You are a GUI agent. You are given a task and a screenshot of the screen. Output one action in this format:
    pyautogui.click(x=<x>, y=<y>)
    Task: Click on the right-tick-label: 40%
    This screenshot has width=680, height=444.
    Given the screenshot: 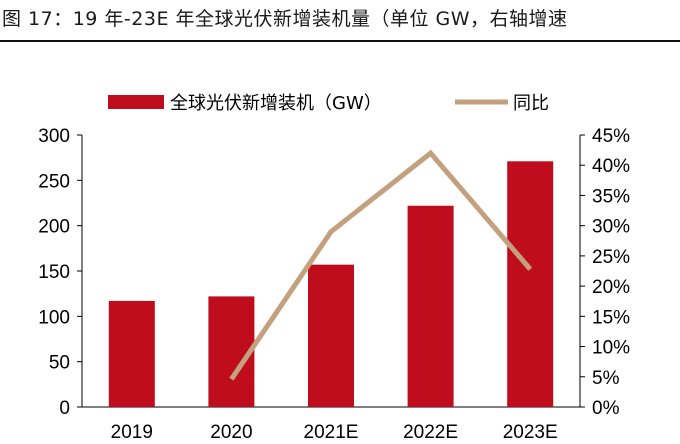 What is the action you would take?
    pyautogui.click(x=611, y=166)
    